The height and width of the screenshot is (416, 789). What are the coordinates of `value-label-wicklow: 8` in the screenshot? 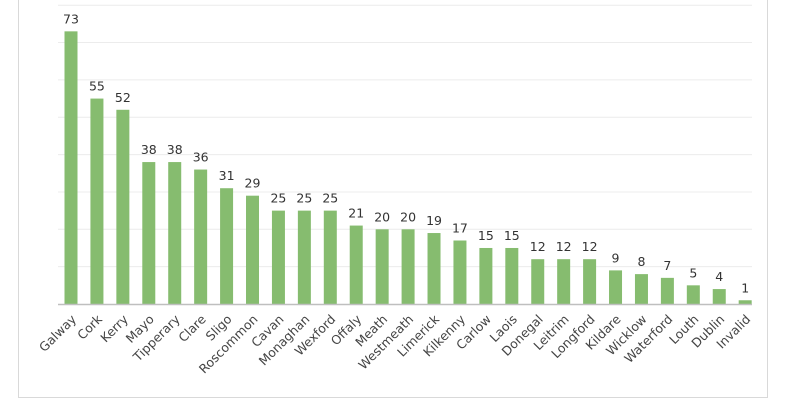 It's located at (641, 261).